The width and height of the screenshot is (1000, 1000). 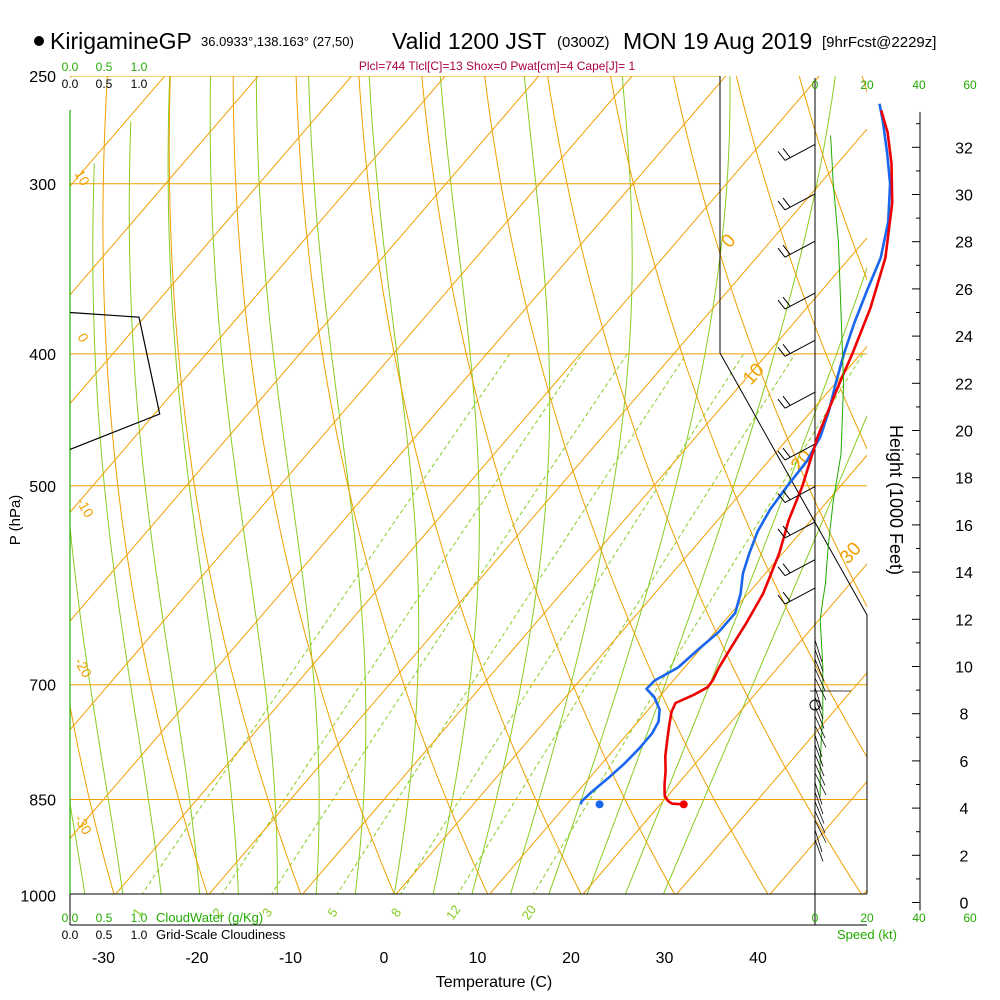 I want to click on valid-date: MON 19 Aug 2019, so click(x=717, y=41).